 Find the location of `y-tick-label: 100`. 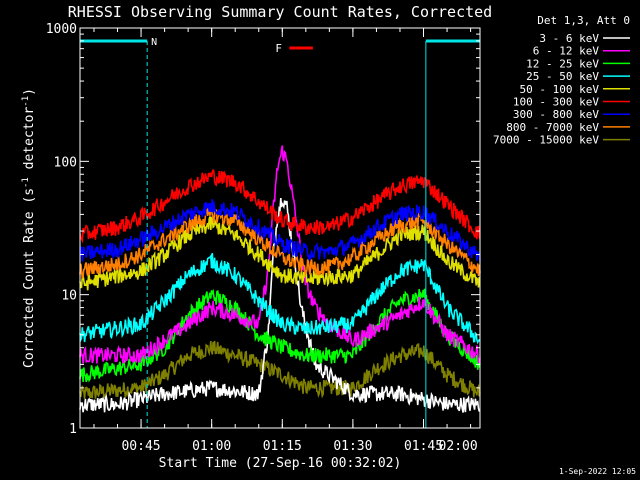

y-tick-label: 100 is located at coordinates (65, 162).